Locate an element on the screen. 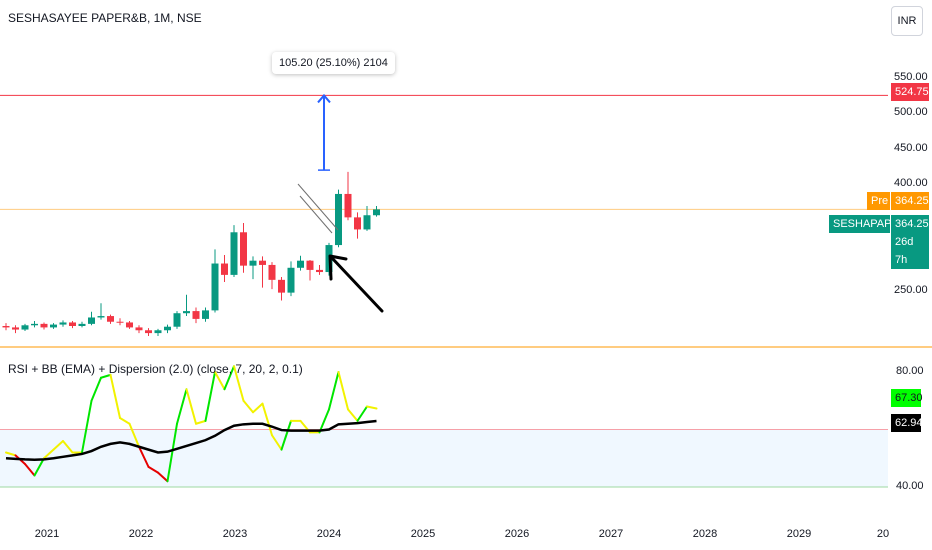 The height and width of the screenshot is (550, 932). measure-tool is located at coordinates (324, 132).